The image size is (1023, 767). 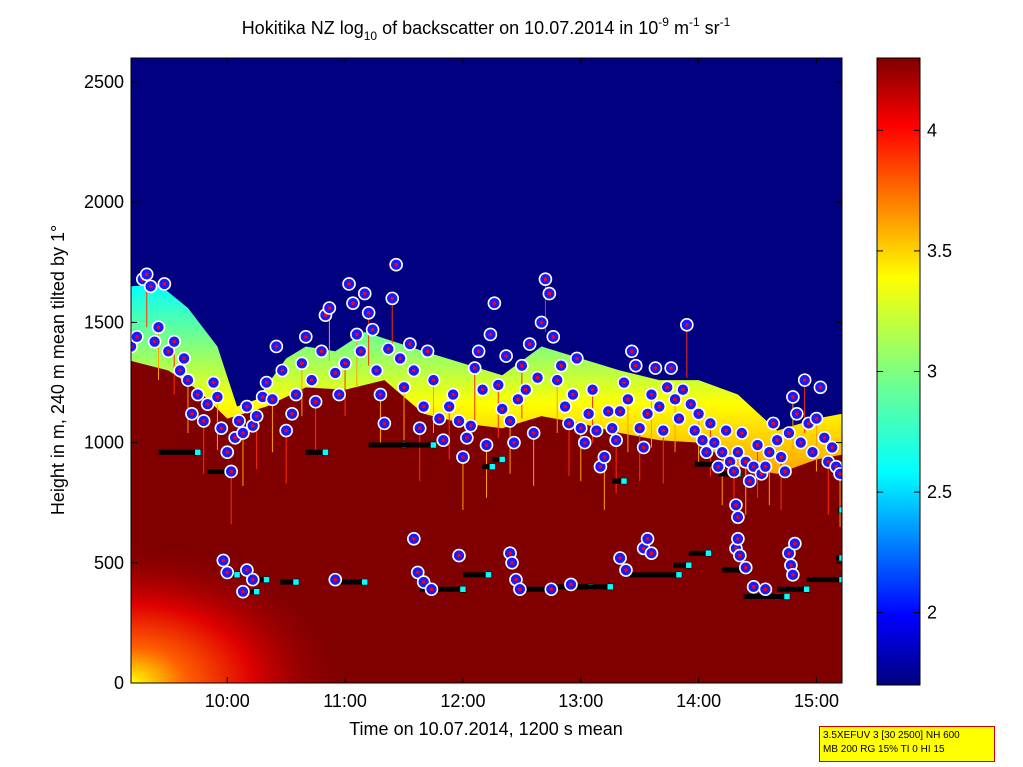 What do you see at coordinates (104, 82) in the screenshot?
I see `y-tick-label: 2500` at bounding box center [104, 82].